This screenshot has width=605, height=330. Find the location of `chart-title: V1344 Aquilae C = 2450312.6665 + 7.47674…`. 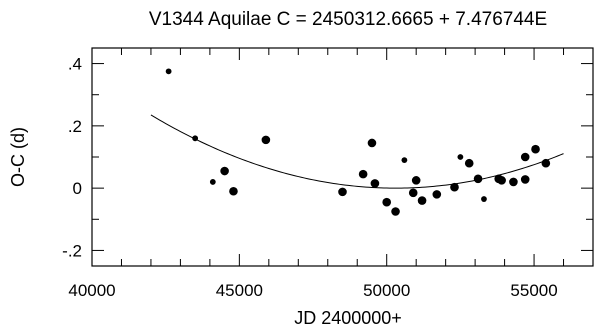

chart-title: V1344 Aquilae C = 2450312.6665 + 7.47674… is located at coordinates (348, 19).